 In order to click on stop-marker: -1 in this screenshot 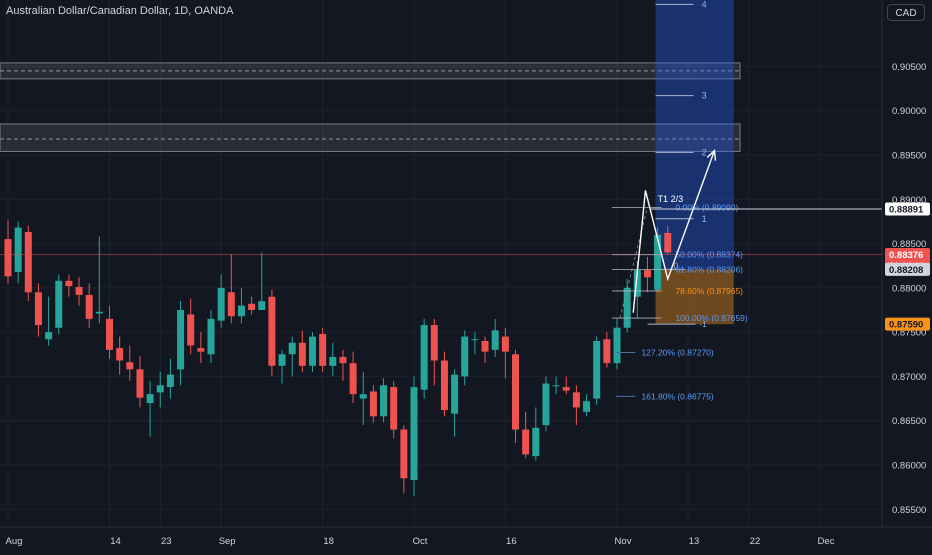, I will do `click(704, 324)`.